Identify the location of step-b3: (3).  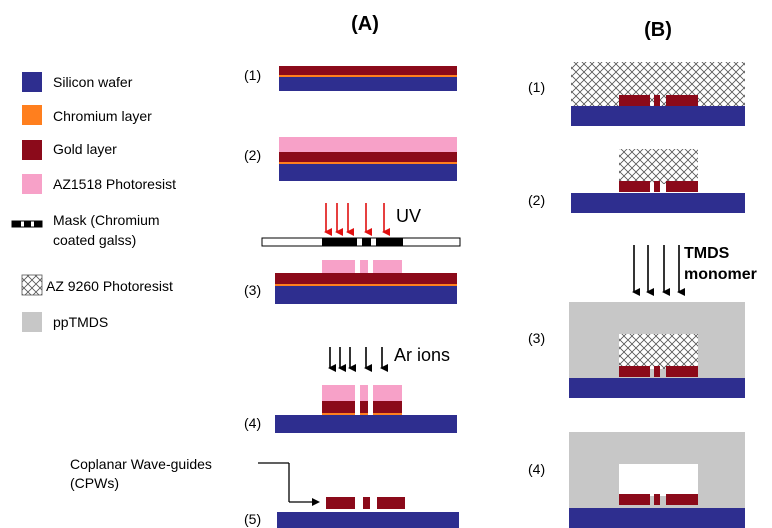
(636, 350).